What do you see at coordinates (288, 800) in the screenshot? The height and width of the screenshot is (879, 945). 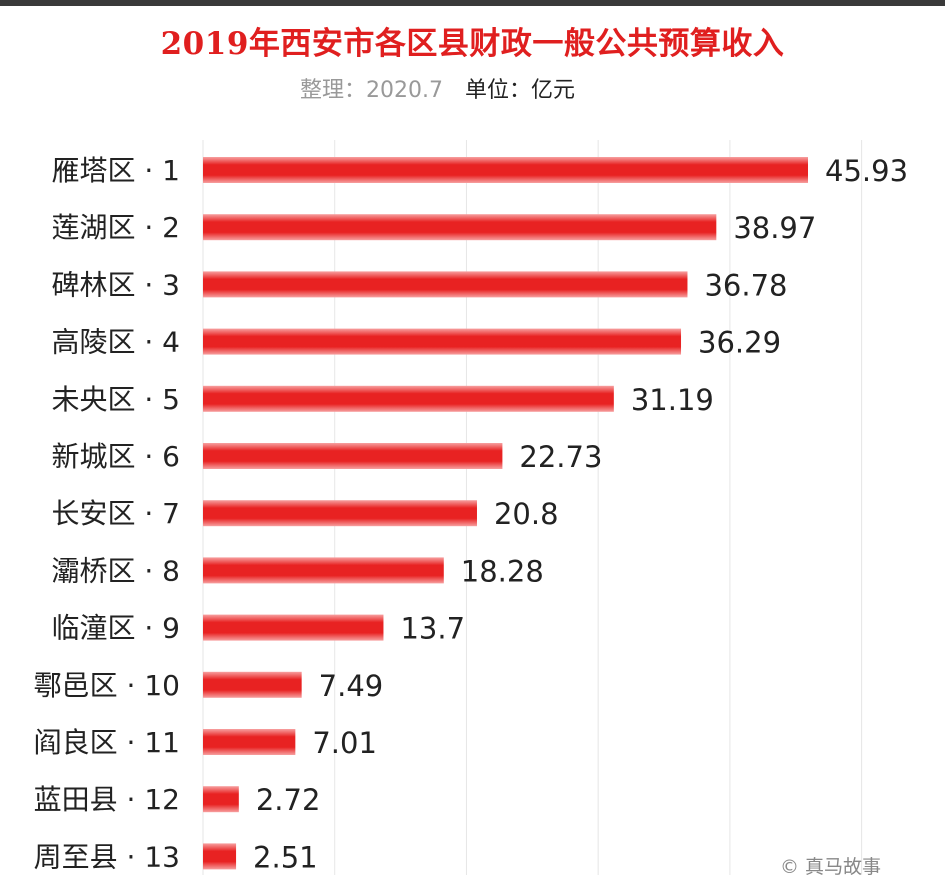 I see `value-label: 2.72` at bounding box center [288, 800].